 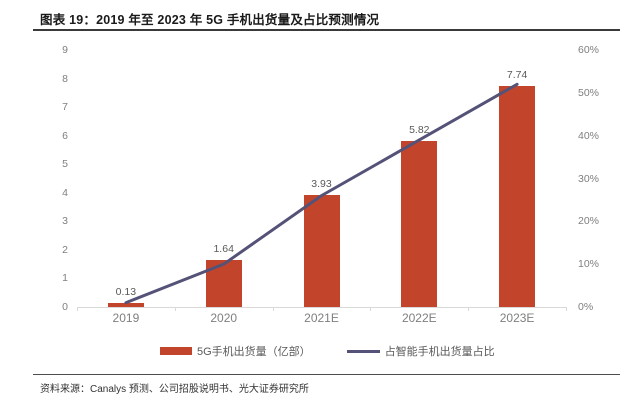 What do you see at coordinates (321, 318) in the screenshot?
I see `x-axis-category-label: 2021E` at bounding box center [321, 318].